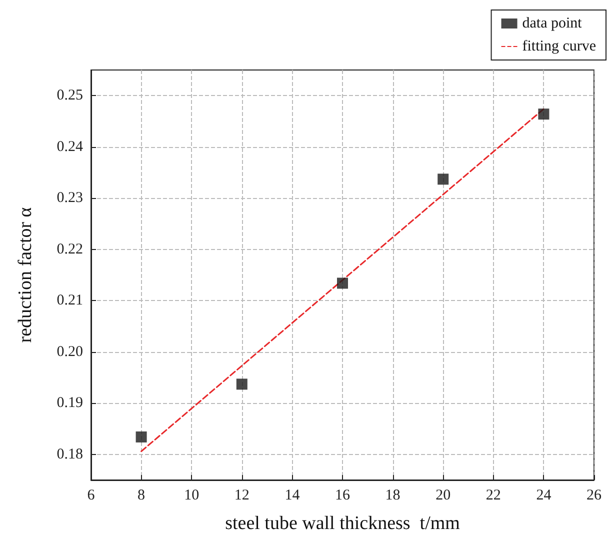 The image size is (616, 552). Describe the element at coordinates (69, 300) in the screenshot. I see `y-tick-label: 0.21` at that location.